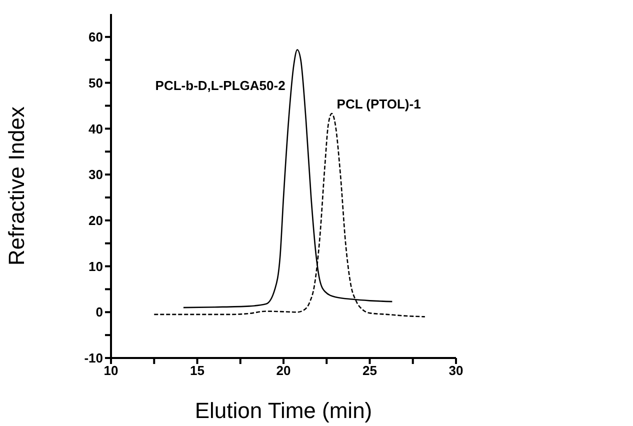 Image resolution: width=633 pixels, height=426 pixels. I want to click on y-tick-label: 50, so click(95, 82).